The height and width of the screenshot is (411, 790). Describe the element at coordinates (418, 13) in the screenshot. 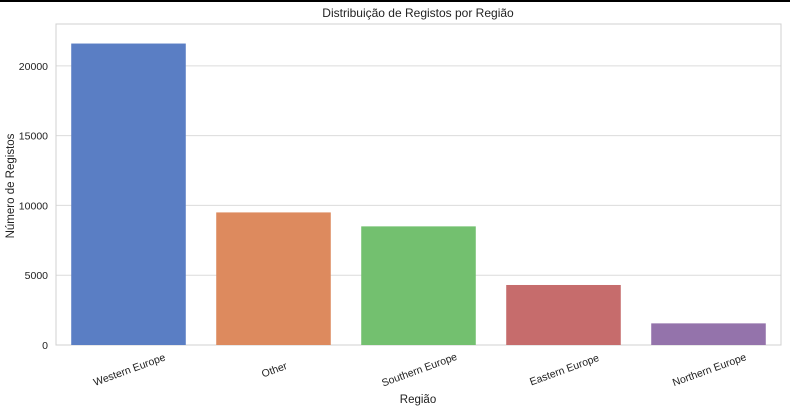

I see `chart-title: Distribuição de Registos por Região` at that location.